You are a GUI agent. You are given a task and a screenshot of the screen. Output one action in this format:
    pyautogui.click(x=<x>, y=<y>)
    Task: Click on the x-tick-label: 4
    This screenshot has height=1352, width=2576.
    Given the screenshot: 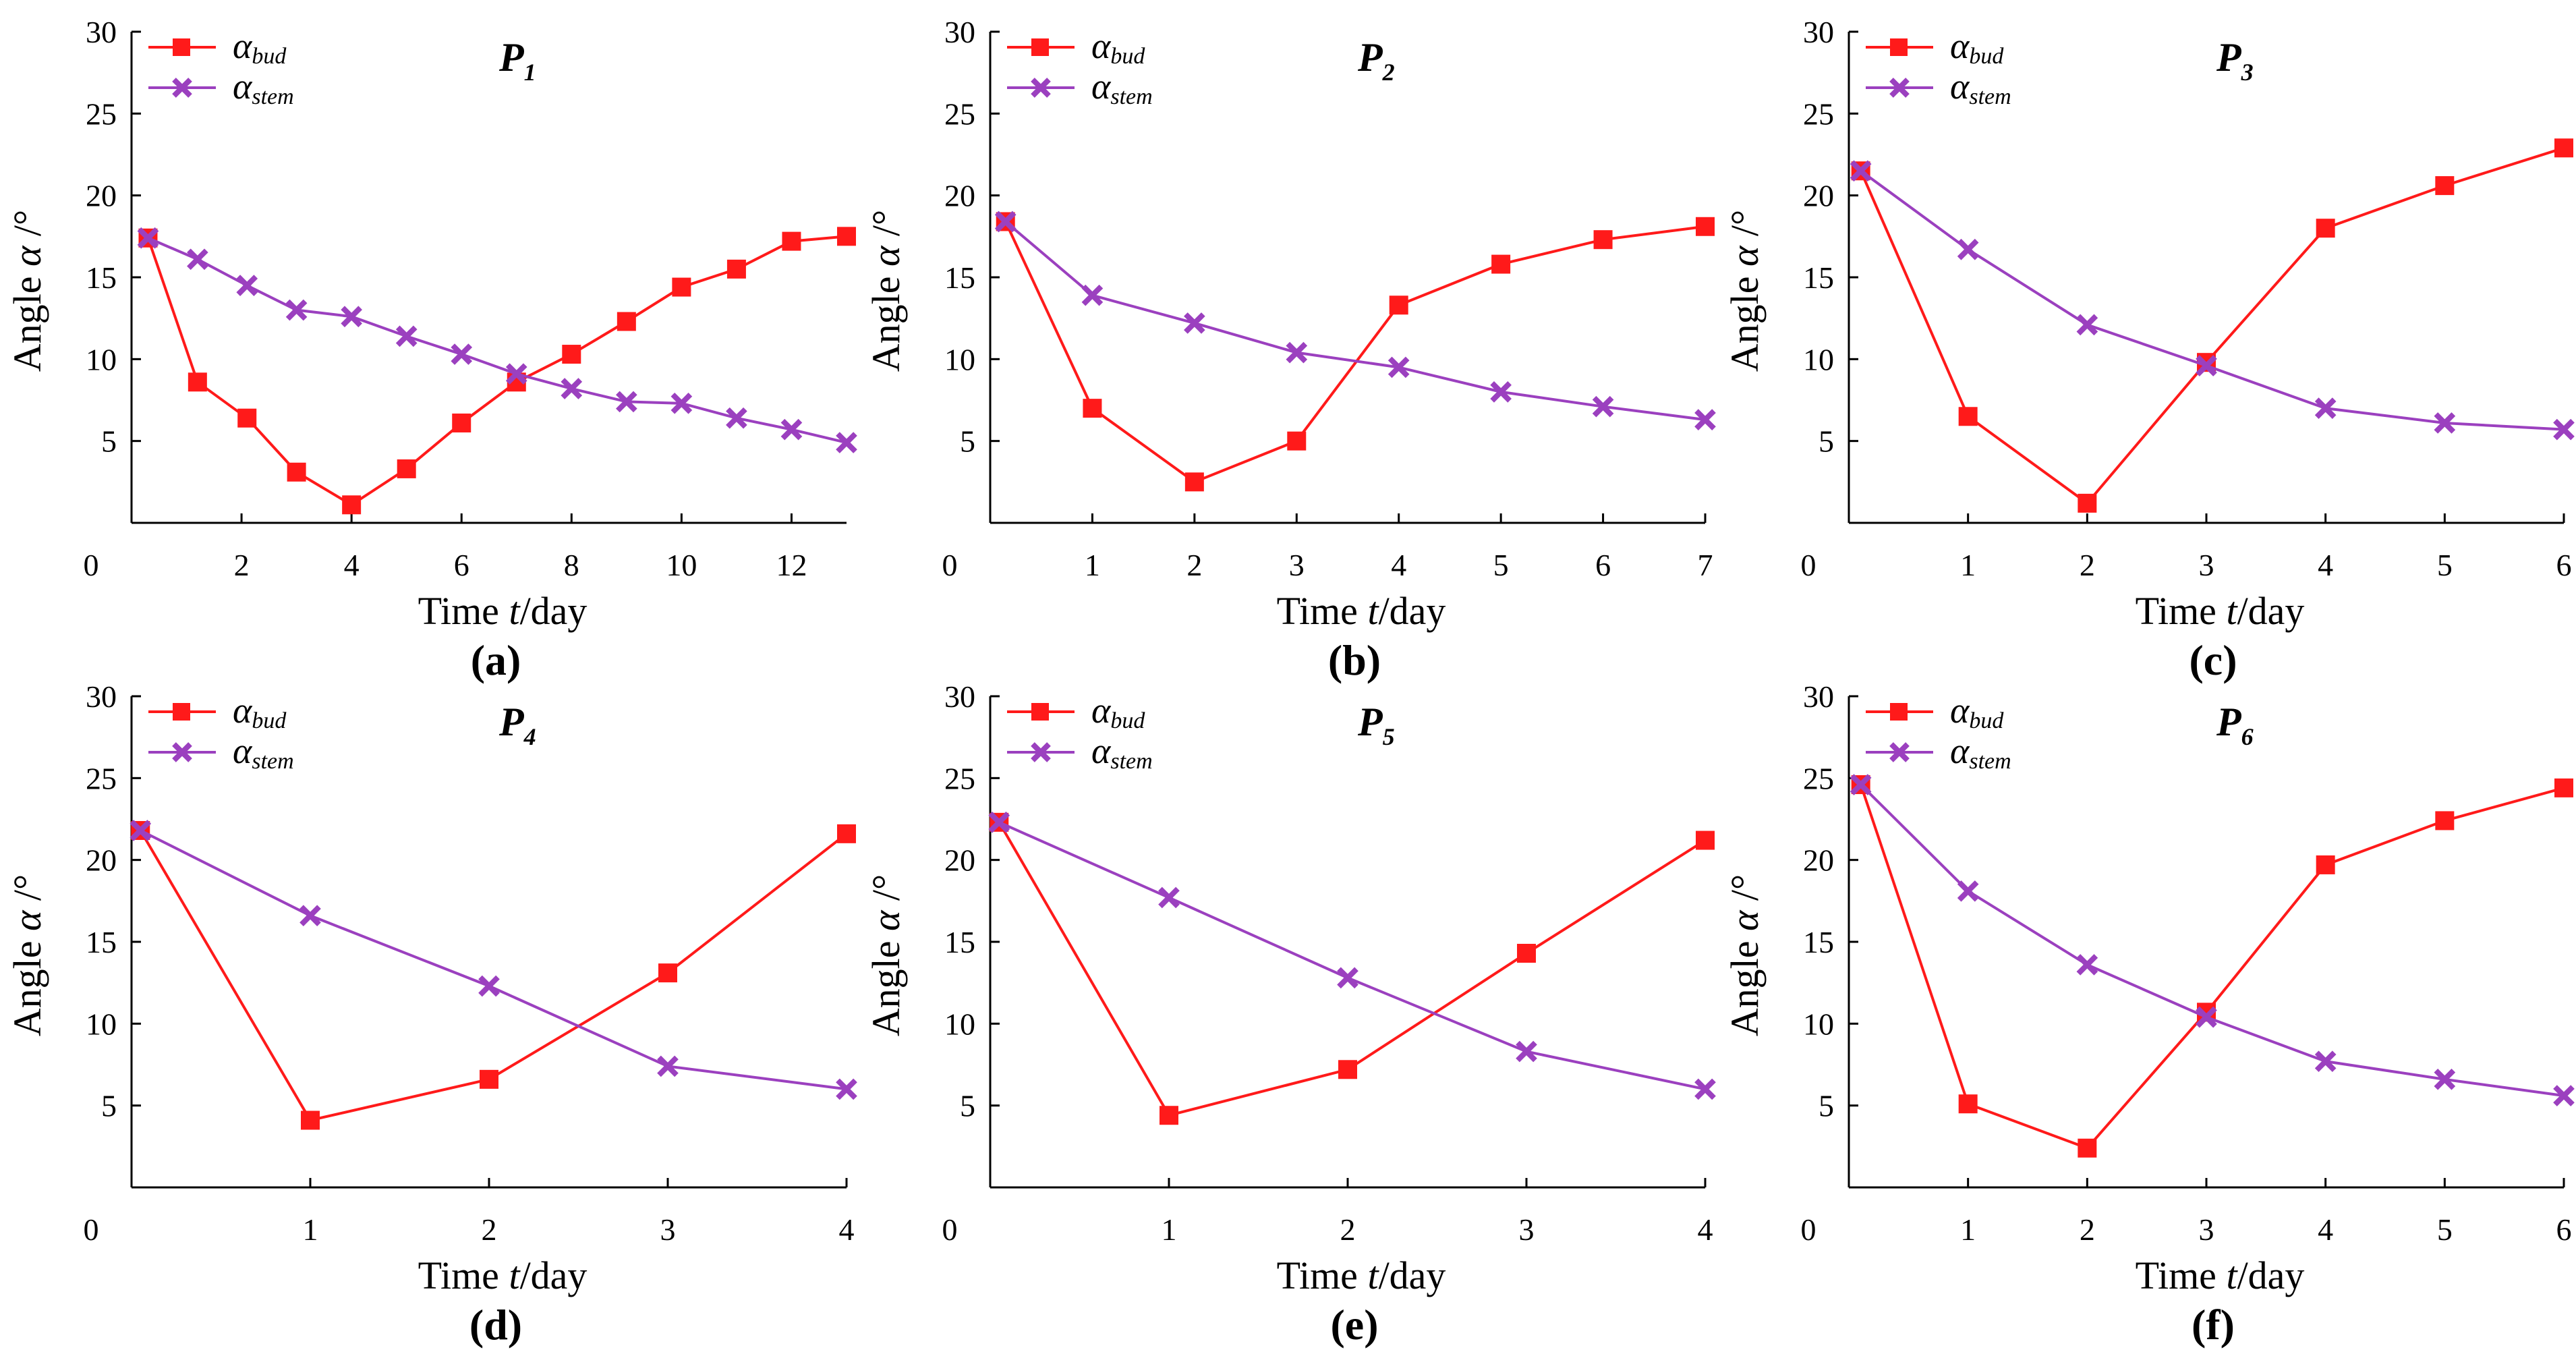 What is the action you would take?
    pyautogui.click(x=2325, y=565)
    